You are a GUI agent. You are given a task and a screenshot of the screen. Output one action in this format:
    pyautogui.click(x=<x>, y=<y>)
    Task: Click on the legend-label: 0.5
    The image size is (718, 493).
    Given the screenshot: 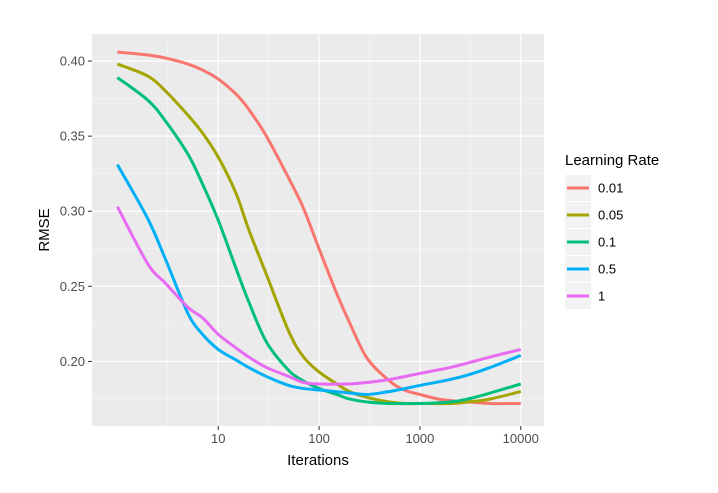 What is the action you would take?
    pyautogui.click(x=607, y=269)
    